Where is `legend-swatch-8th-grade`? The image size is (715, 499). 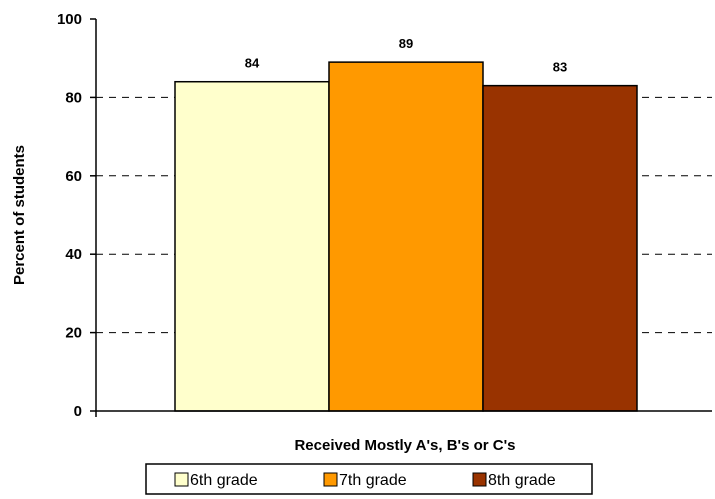
legend-swatch-8th-grade is located at coordinates (479, 479).